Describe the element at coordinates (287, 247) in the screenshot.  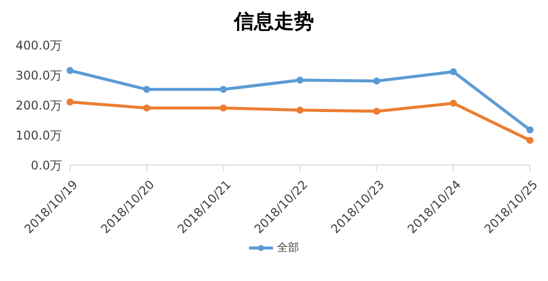
I see `legend-label: 全部` at that location.